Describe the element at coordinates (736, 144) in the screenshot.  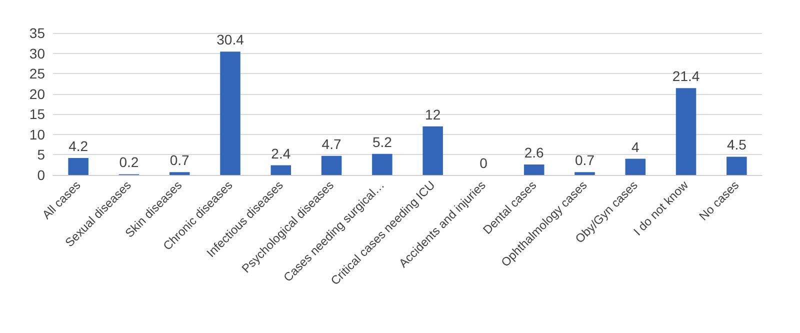
I see `data-label: 4.5` at that location.